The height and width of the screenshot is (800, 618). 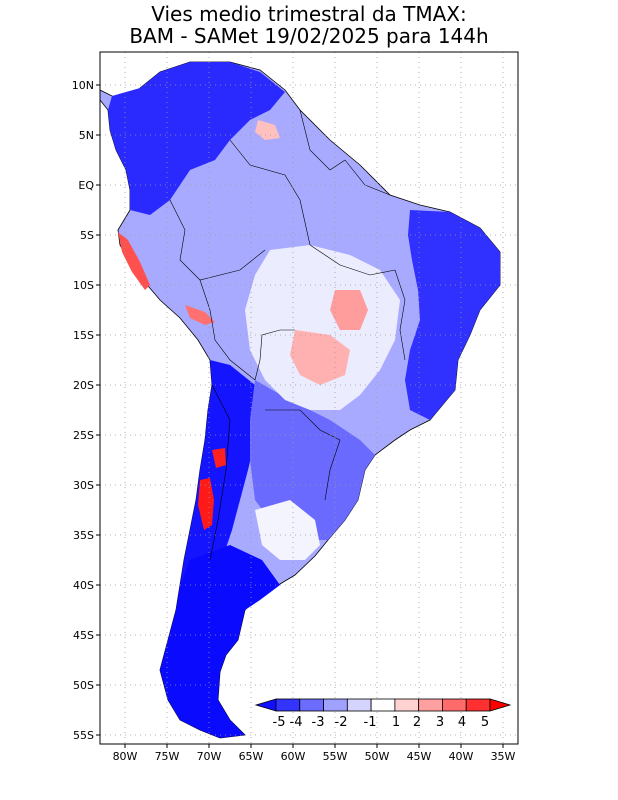 What do you see at coordinates (220, 641) in the screenshot?
I see `strong-negative-bias-patagonia` at bounding box center [220, 641].